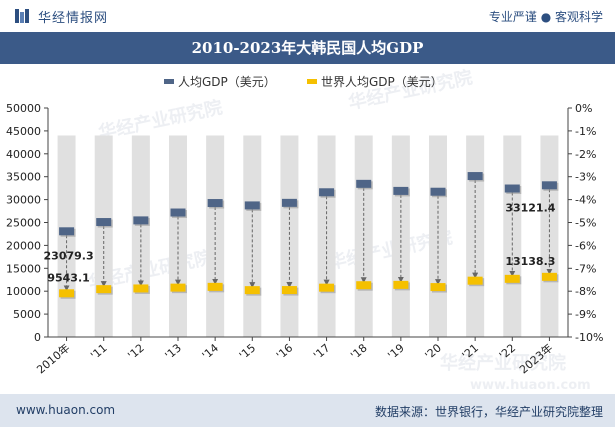 The width and height of the screenshot is (615, 427). I want to click on y-left-tick-label: 10000, so click(23, 291).